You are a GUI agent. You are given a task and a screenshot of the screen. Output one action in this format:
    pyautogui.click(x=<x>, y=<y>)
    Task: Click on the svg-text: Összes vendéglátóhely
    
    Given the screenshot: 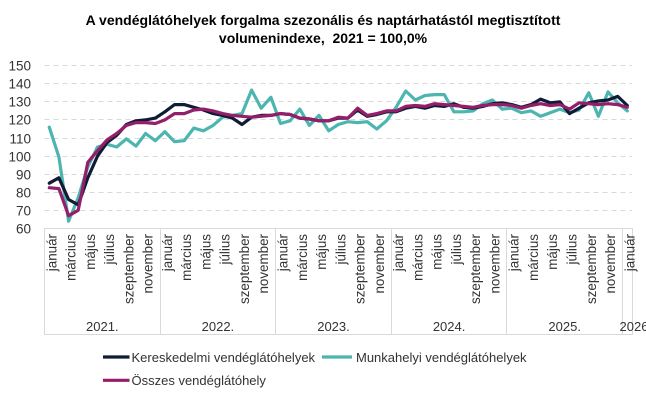 What is the action you would take?
    pyautogui.click(x=199, y=380)
    